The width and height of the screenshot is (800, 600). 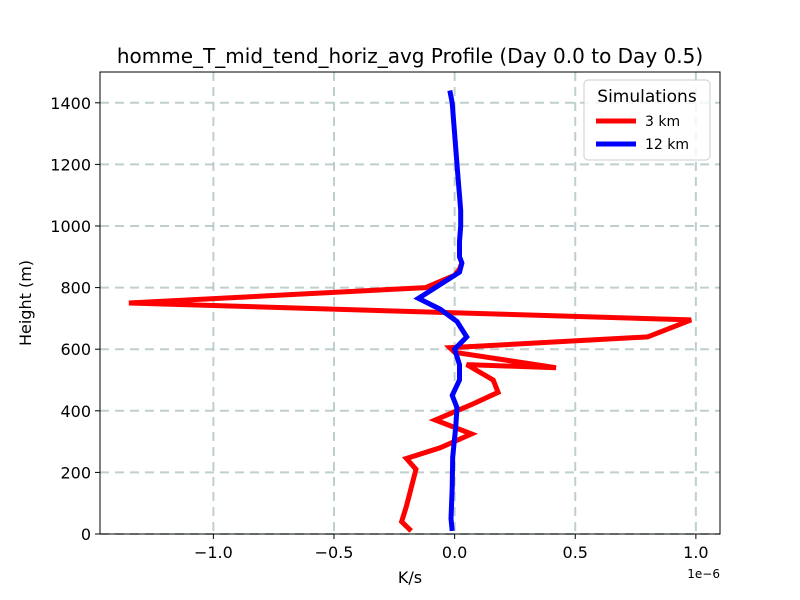 What do you see at coordinates (75, 288) in the screenshot?
I see `y-tick-label: 800` at bounding box center [75, 288].